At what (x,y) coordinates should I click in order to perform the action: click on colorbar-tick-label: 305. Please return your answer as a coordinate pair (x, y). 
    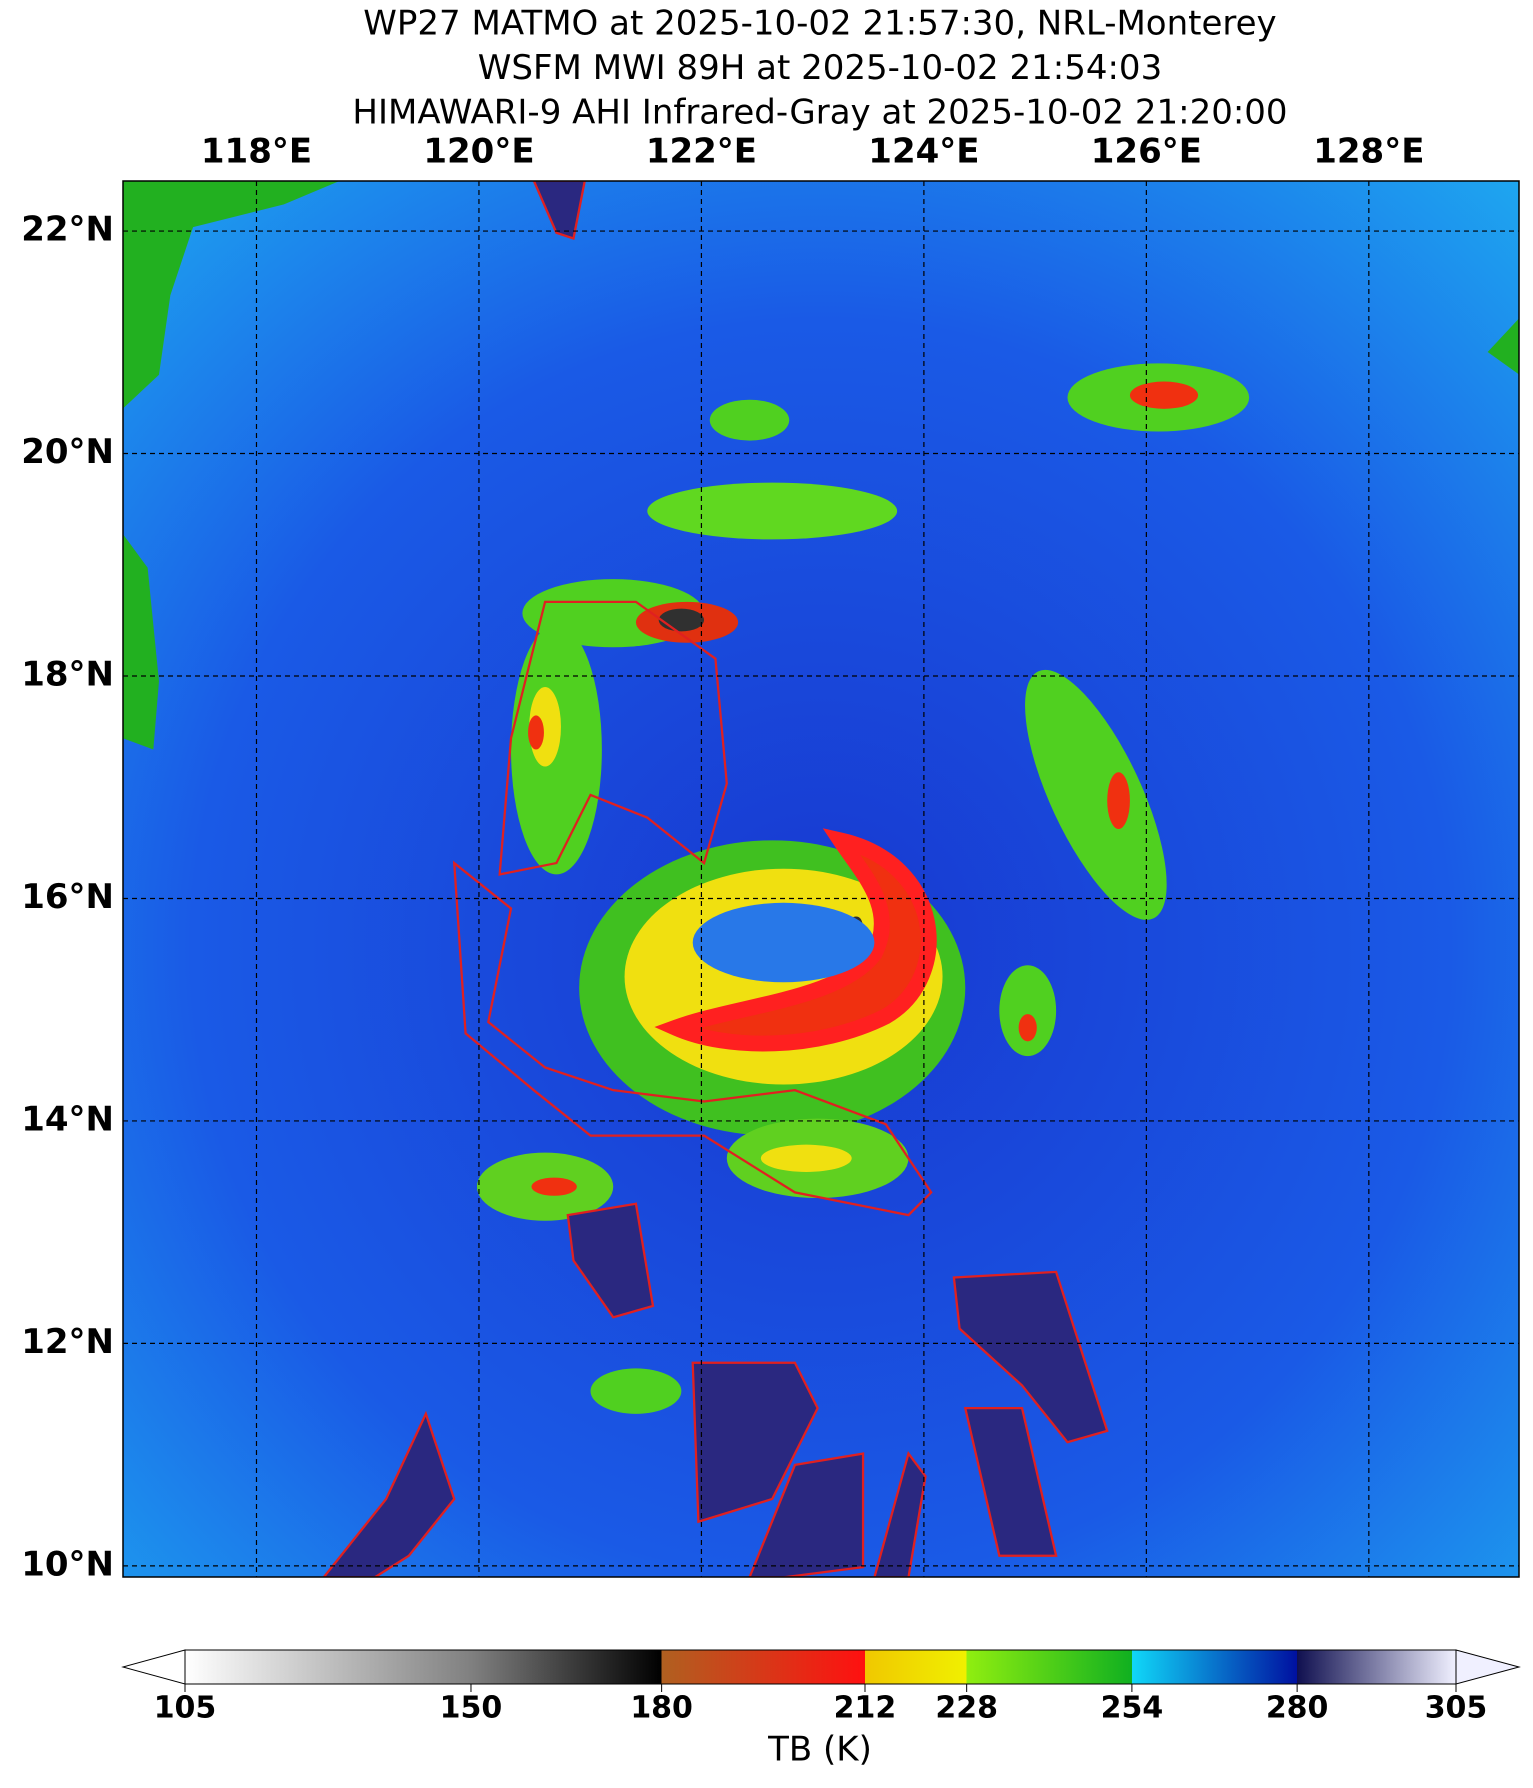
    Looking at the image, I should click on (1456, 1708).